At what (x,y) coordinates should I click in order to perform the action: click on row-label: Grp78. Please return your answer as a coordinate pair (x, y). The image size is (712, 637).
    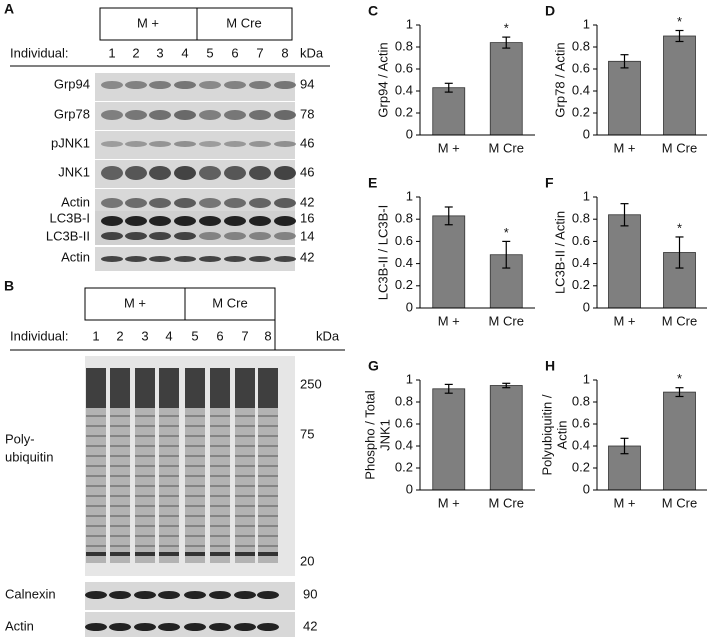
    Looking at the image, I should click on (72, 113).